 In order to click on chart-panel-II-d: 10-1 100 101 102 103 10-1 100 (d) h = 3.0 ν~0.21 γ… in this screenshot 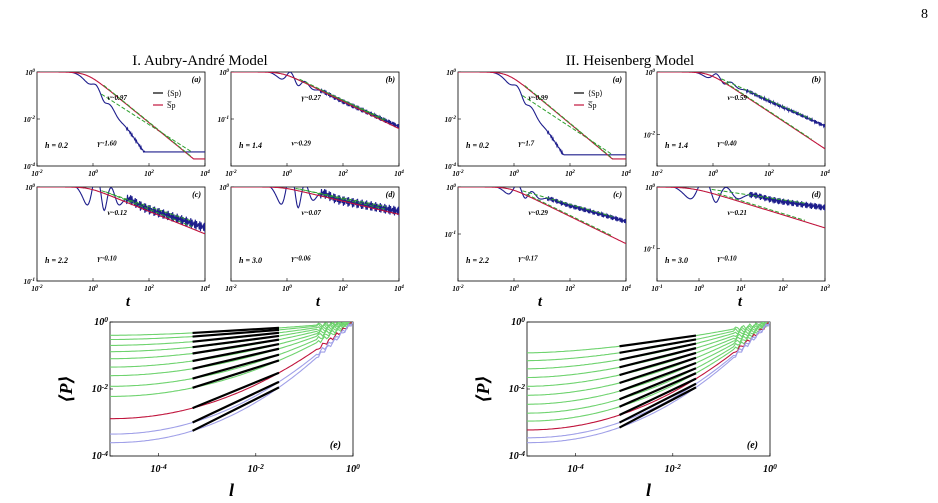, I will do `click(737, 238)`.